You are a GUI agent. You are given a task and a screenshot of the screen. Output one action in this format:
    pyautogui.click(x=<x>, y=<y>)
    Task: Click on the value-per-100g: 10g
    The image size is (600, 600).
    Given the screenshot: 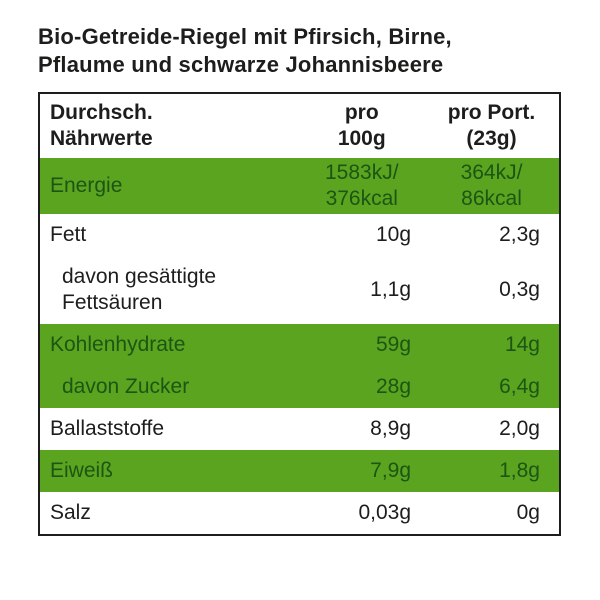 What is the action you would take?
    pyautogui.click(x=394, y=234)
    